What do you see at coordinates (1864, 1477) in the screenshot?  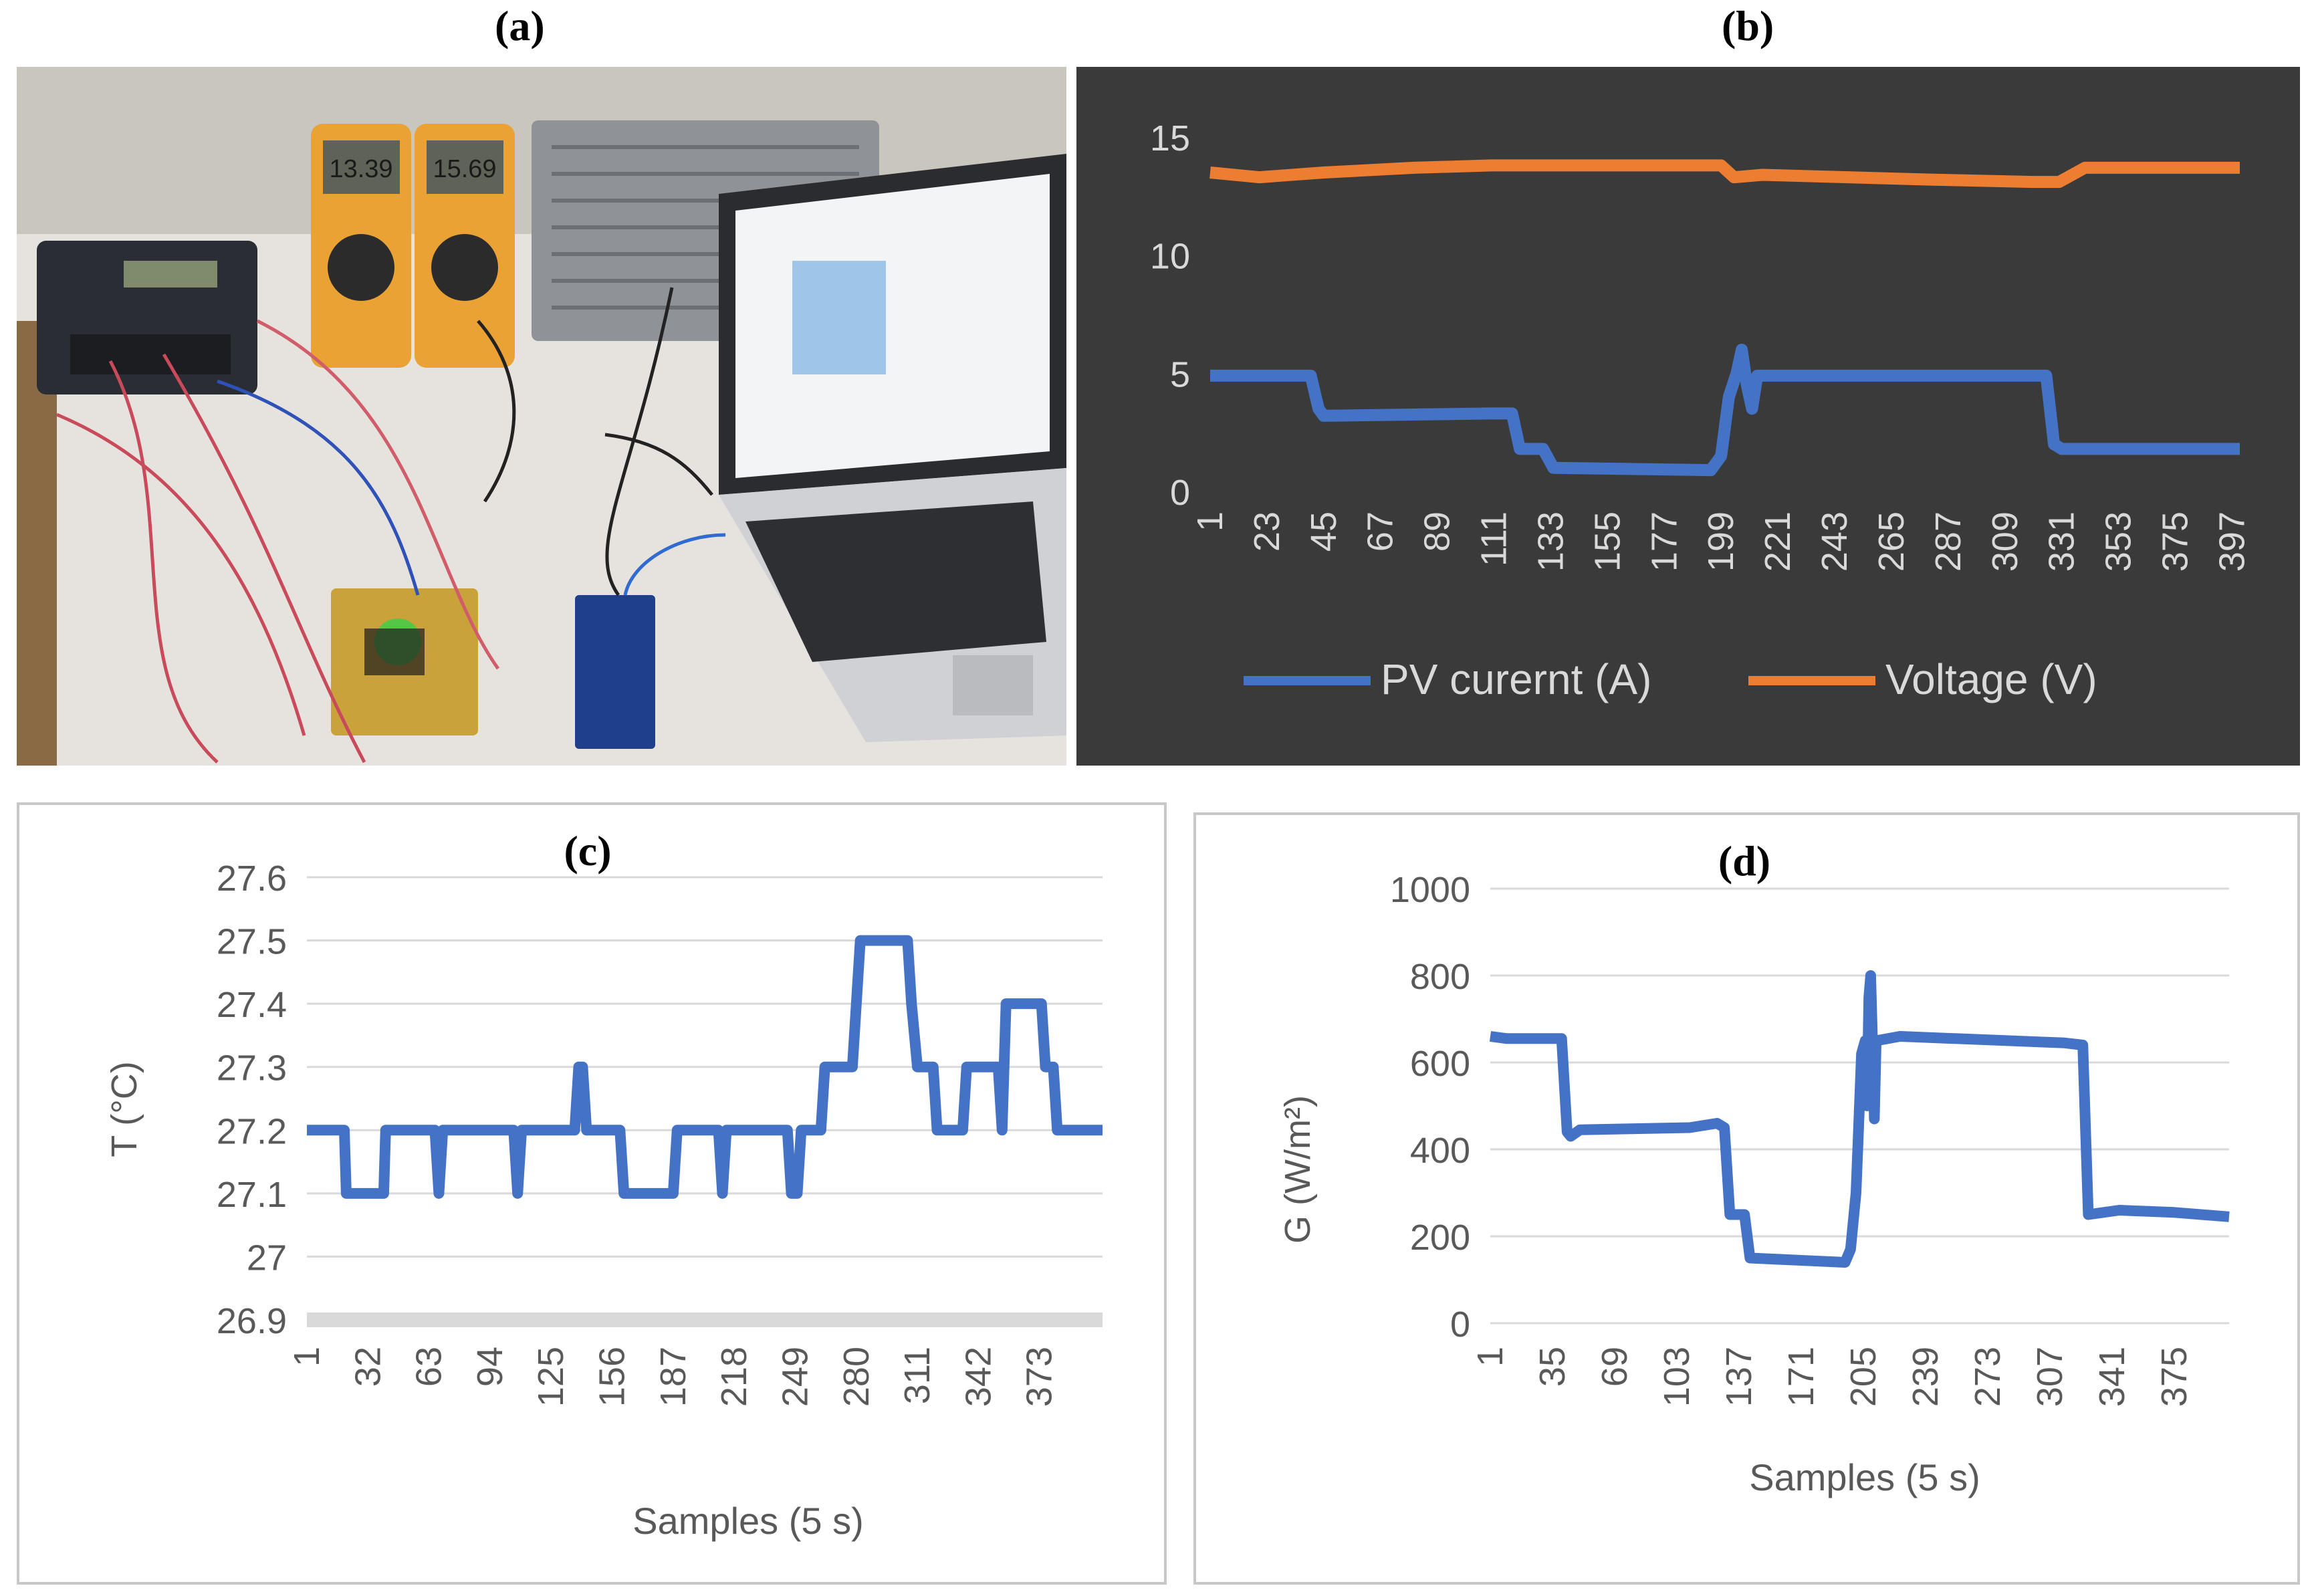 I see `chart-d-xlabel: Samples (5 s)` at bounding box center [1864, 1477].